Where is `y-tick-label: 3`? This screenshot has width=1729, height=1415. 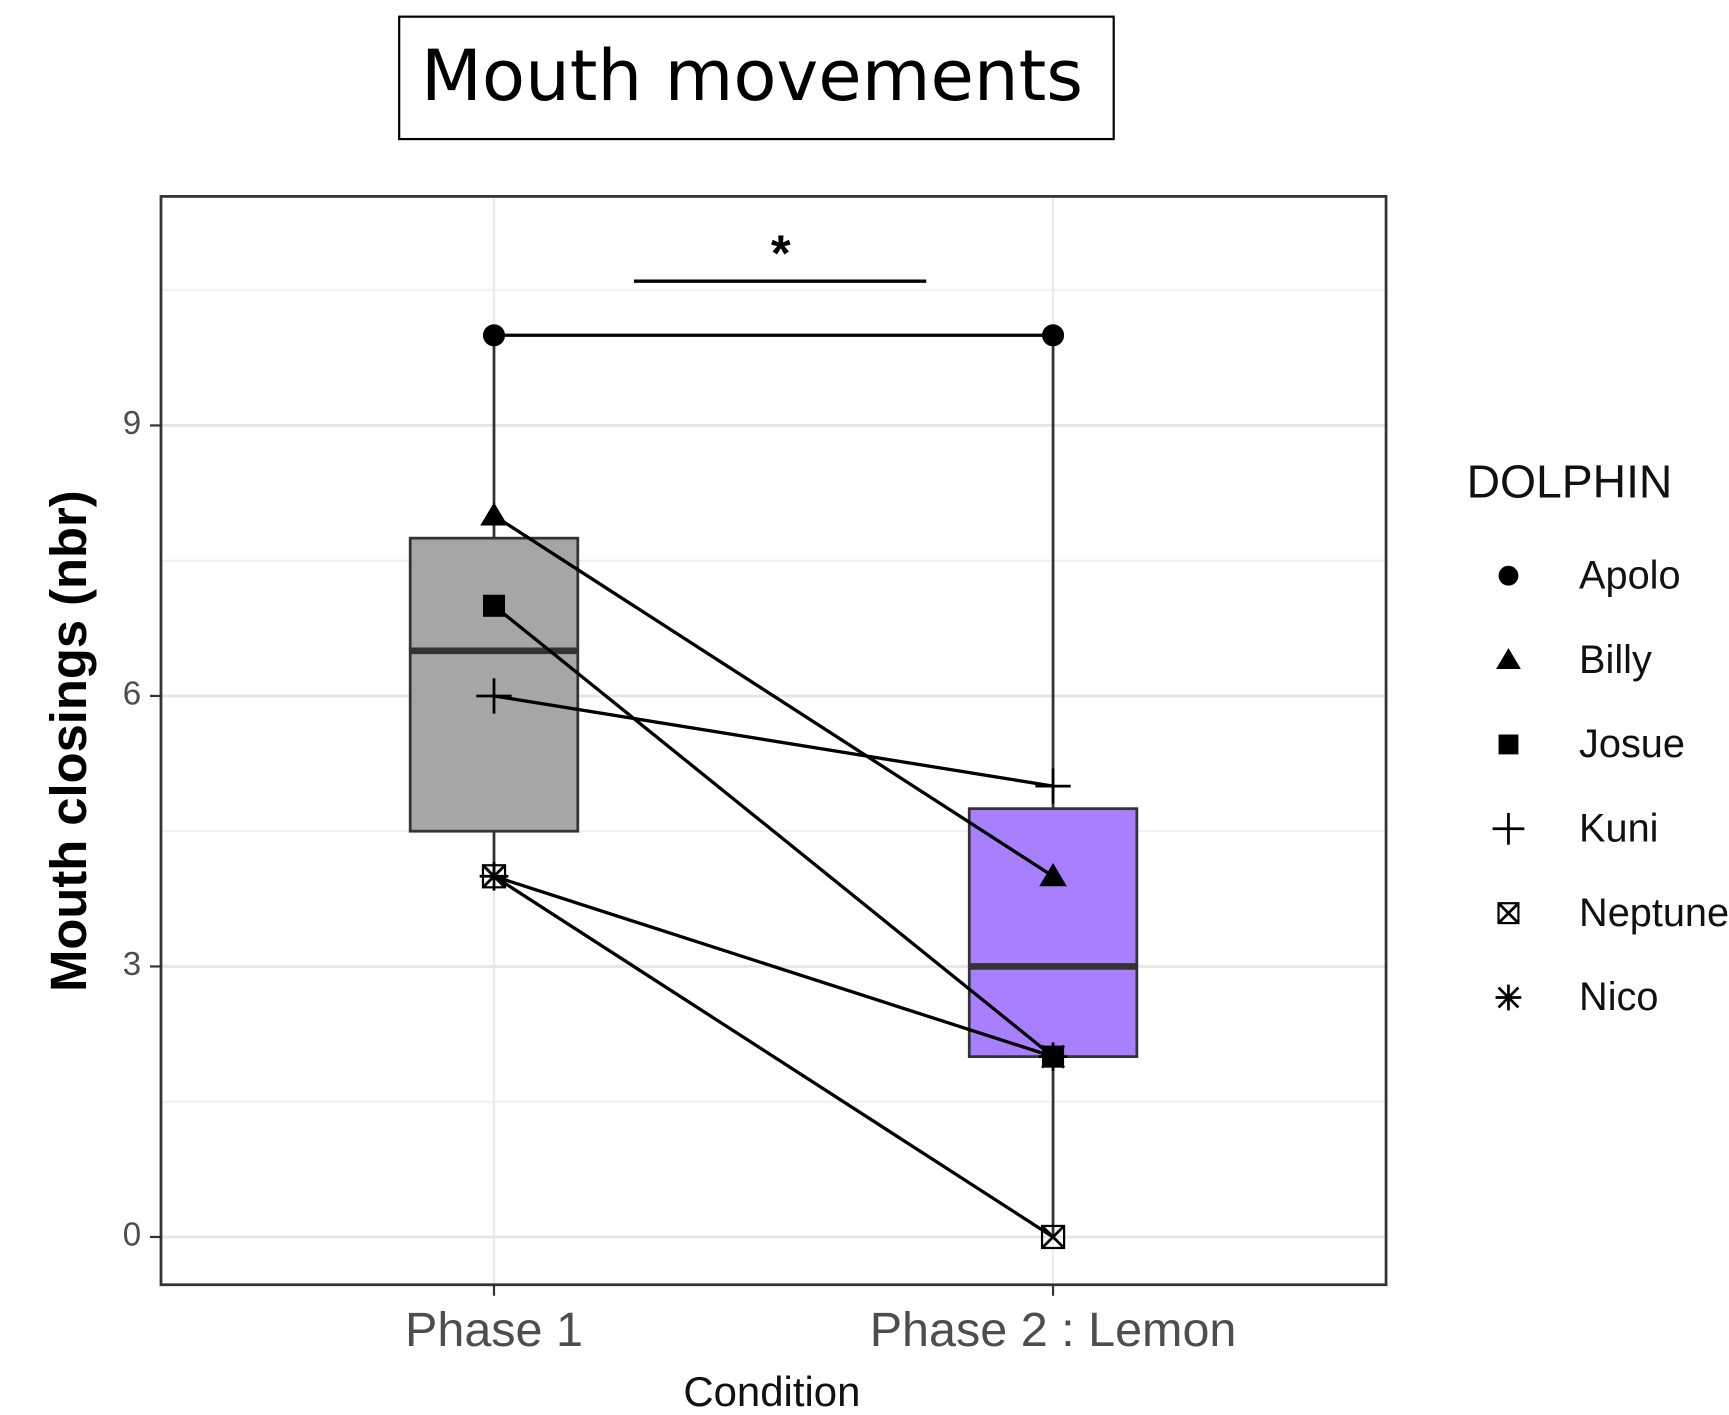
y-tick-label: 3 is located at coordinates (132, 964).